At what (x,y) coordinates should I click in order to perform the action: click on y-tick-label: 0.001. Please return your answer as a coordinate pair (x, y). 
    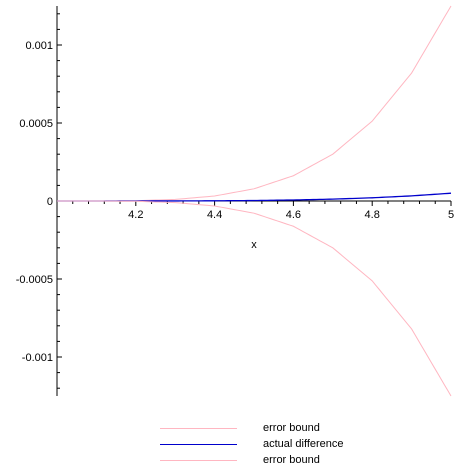
    Looking at the image, I should click on (39, 46).